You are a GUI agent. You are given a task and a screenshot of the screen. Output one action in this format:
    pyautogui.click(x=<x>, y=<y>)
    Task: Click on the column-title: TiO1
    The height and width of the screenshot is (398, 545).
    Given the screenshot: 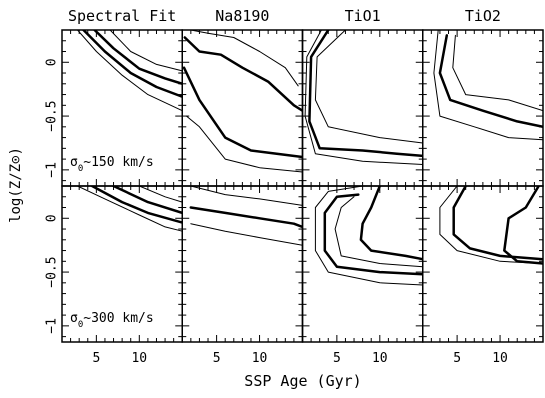 What is the action you would take?
    pyautogui.click(x=363, y=16)
    